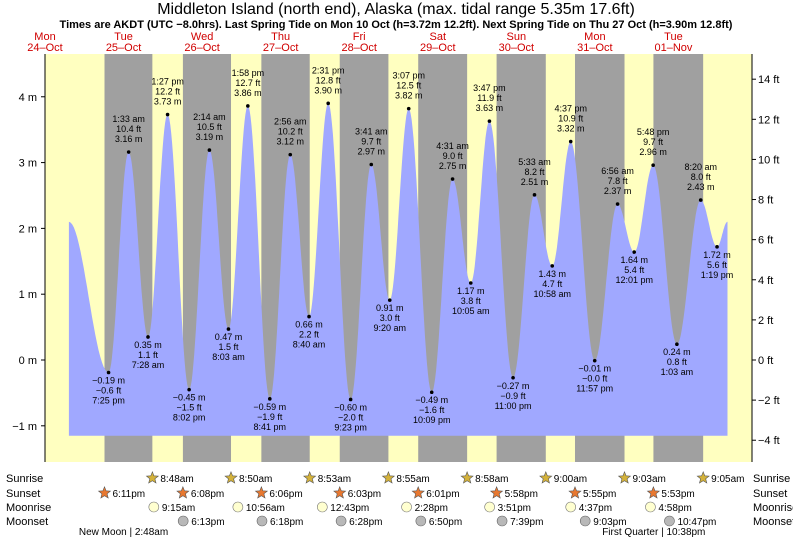 The width and height of the screenshot is (793, 539). I want to click on tide-label: 6:56 am, so click(617, 171).